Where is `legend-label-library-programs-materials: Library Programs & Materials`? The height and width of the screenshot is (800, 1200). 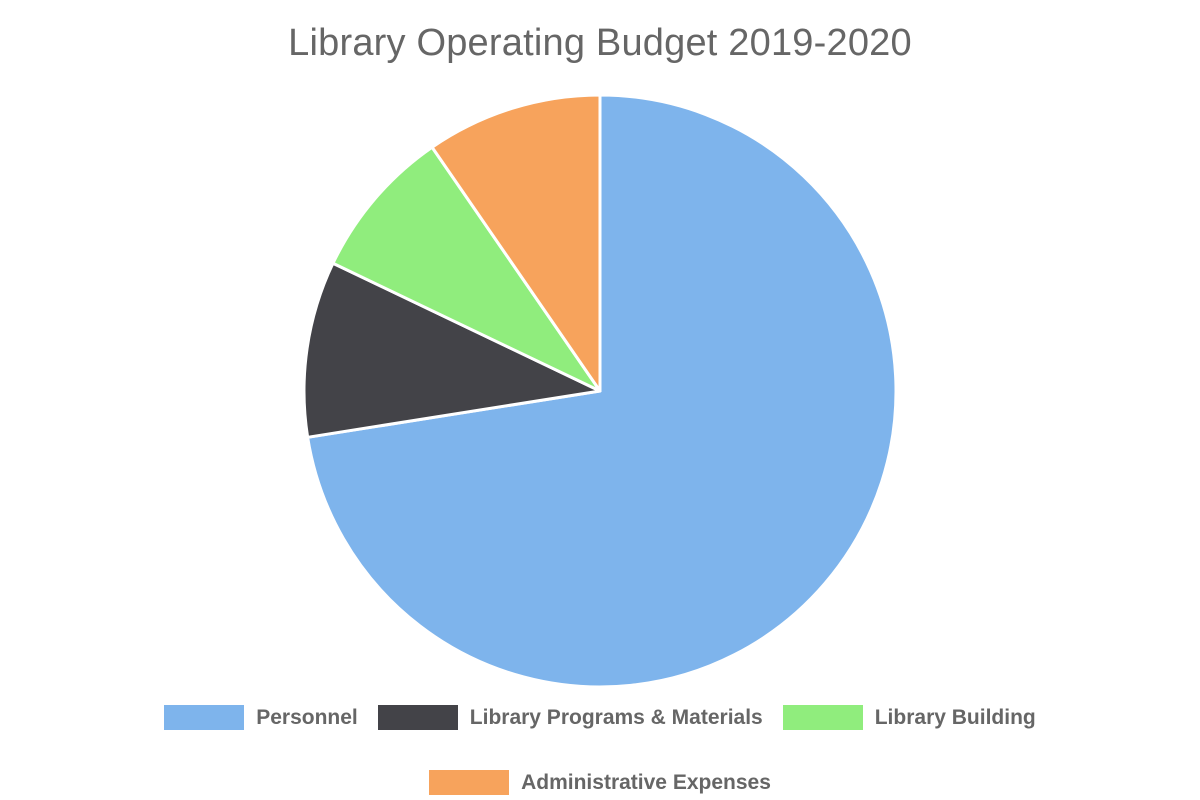
legend-label-library-programs-materials: Library Programs & Materials is located at coordinates (616, 717).